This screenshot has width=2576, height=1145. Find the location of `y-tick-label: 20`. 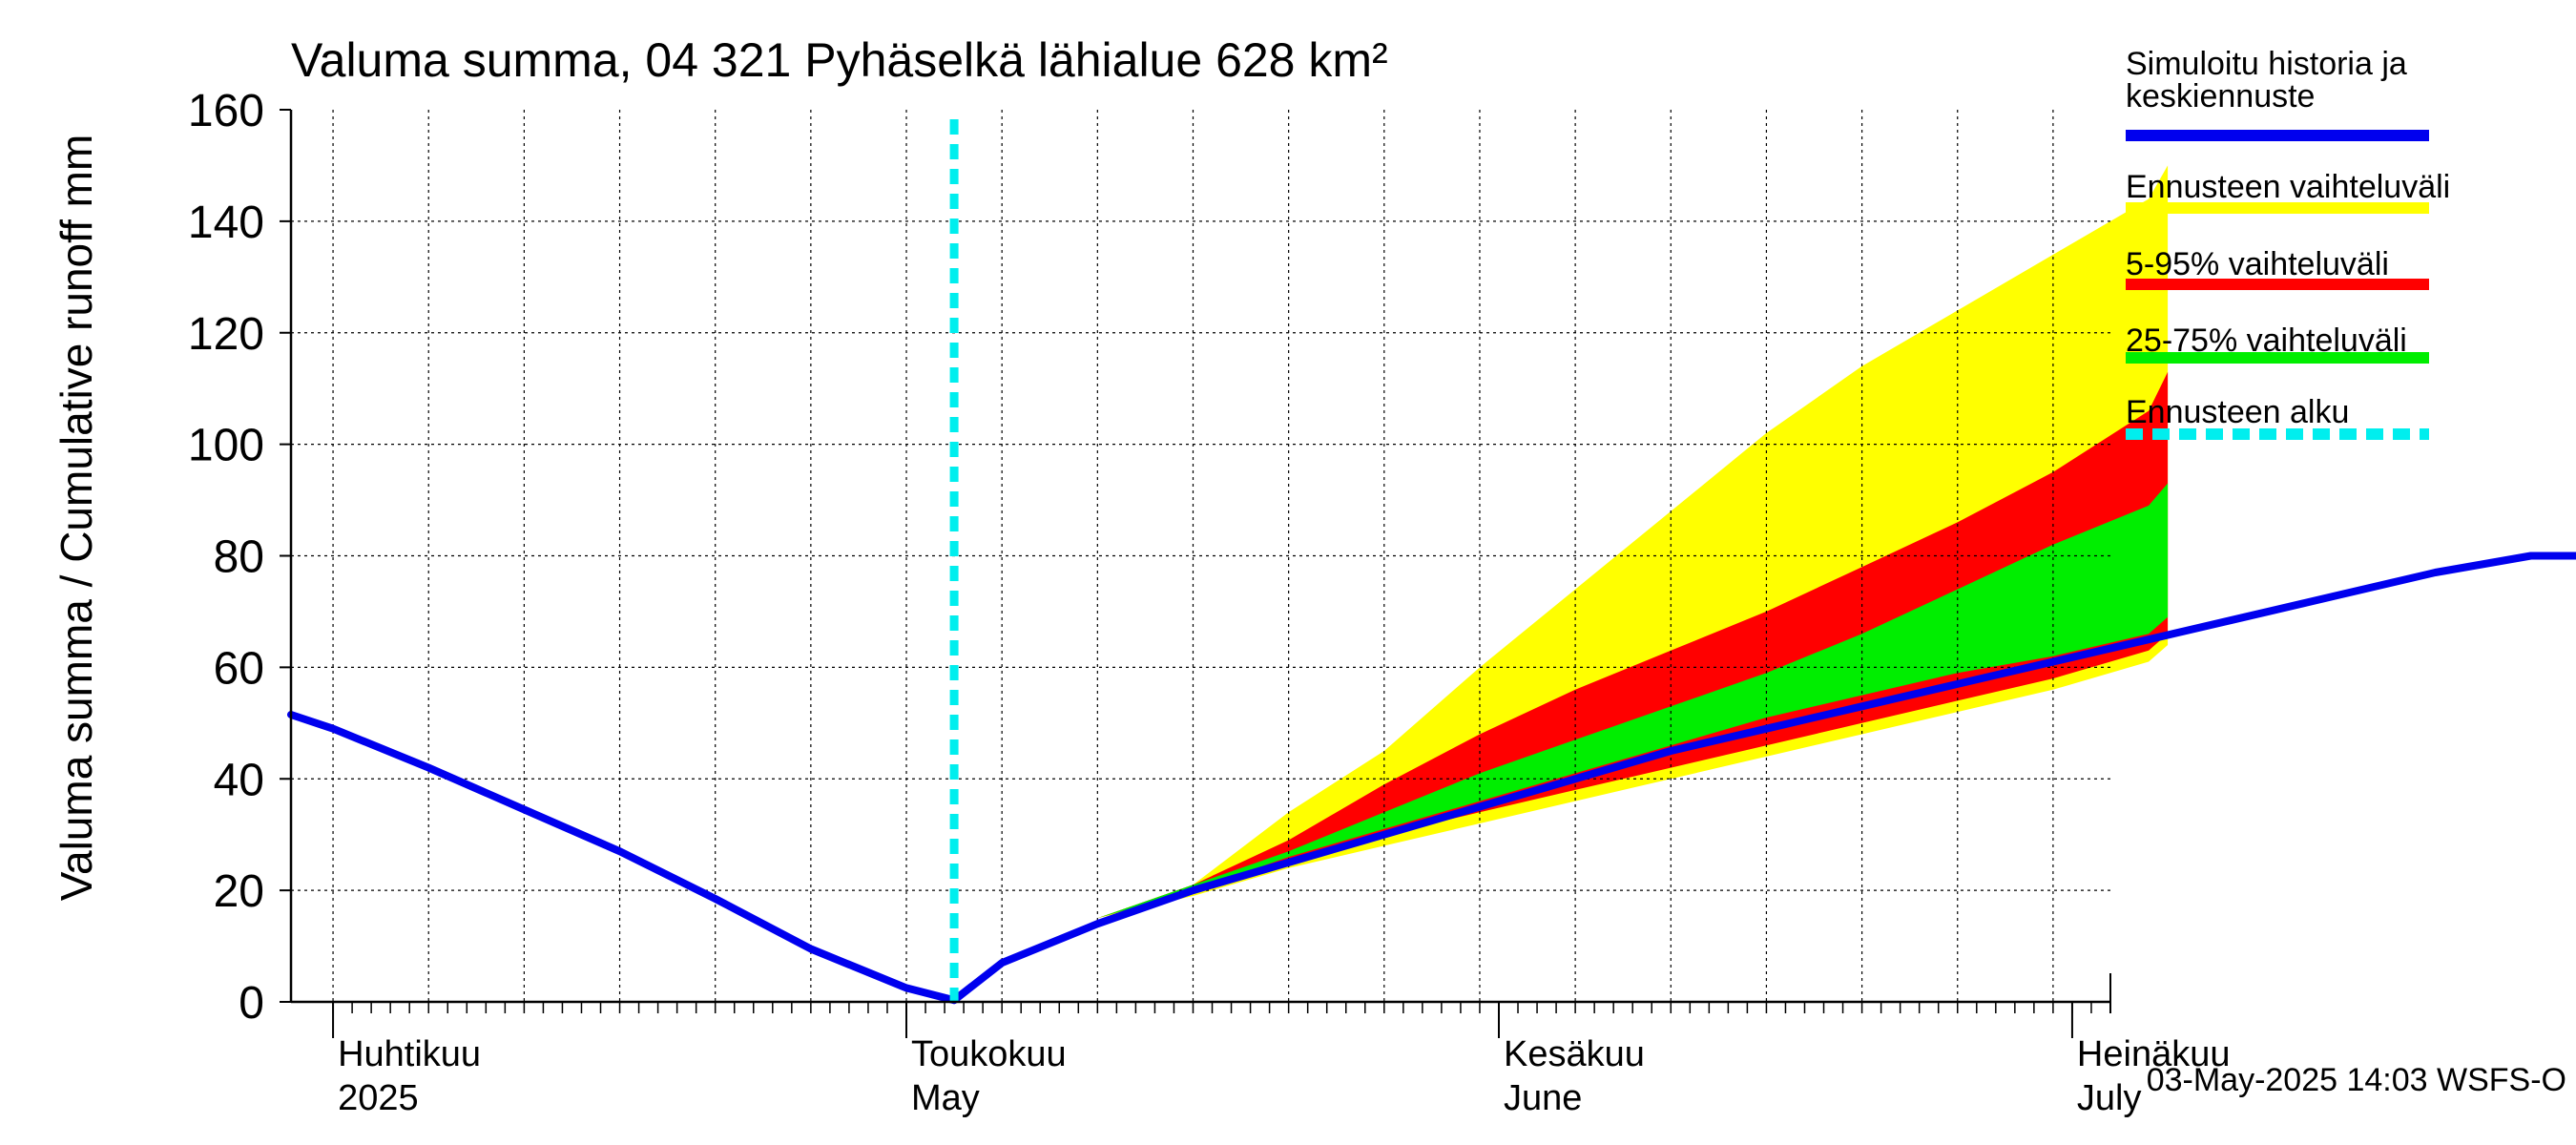

y-tick-label: 20 is located at coordinates (239, 892).